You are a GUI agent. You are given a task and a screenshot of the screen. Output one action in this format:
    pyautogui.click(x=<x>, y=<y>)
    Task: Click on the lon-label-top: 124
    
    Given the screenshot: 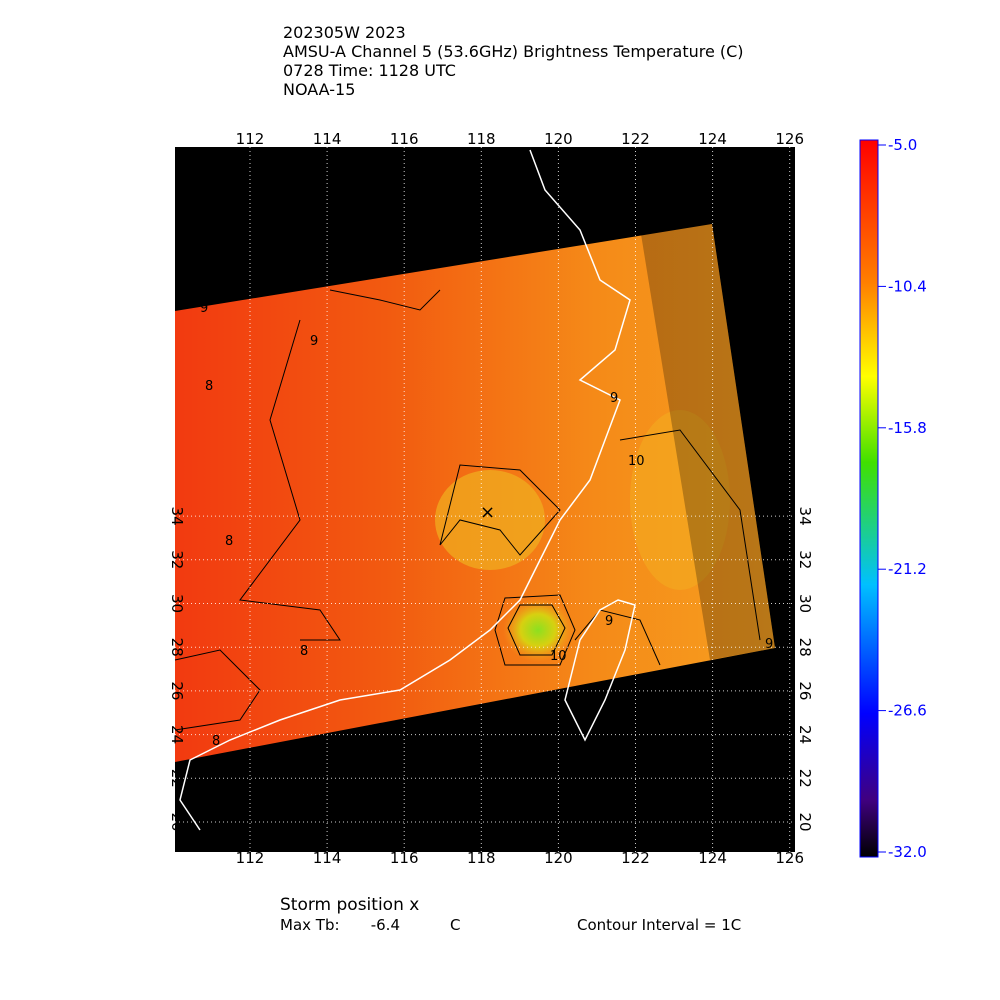 What is the action you would take?
    pyautogui.click(x=712, y=139)
    